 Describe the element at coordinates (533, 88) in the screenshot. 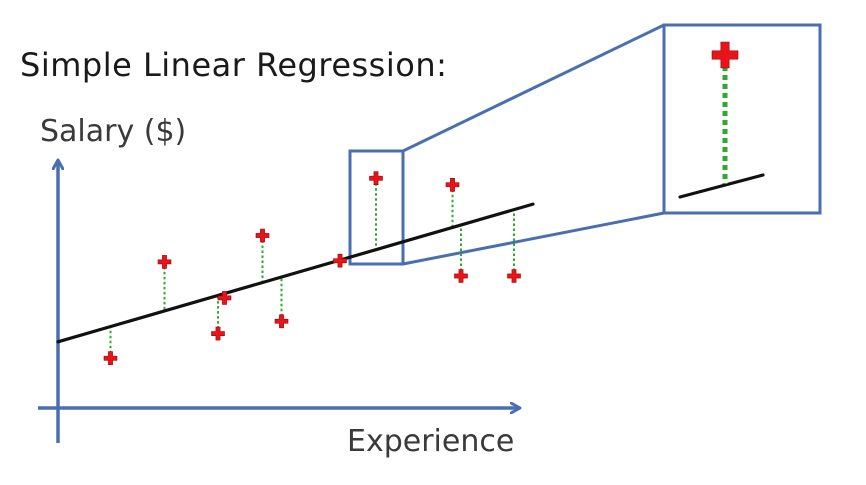

I see `zoom-connector-top` at that location.